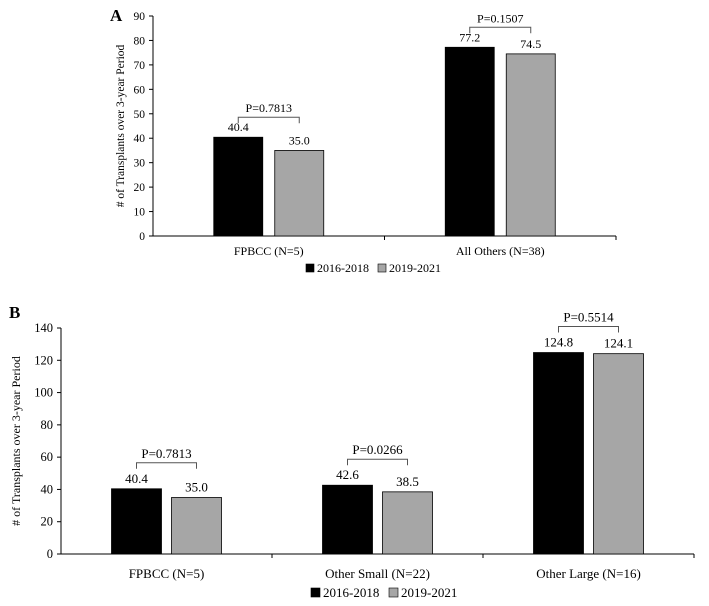  Describe the element at coordinates (136, 478) in the screenshot. I see `panel-b-data-label: 40.4` at that location.